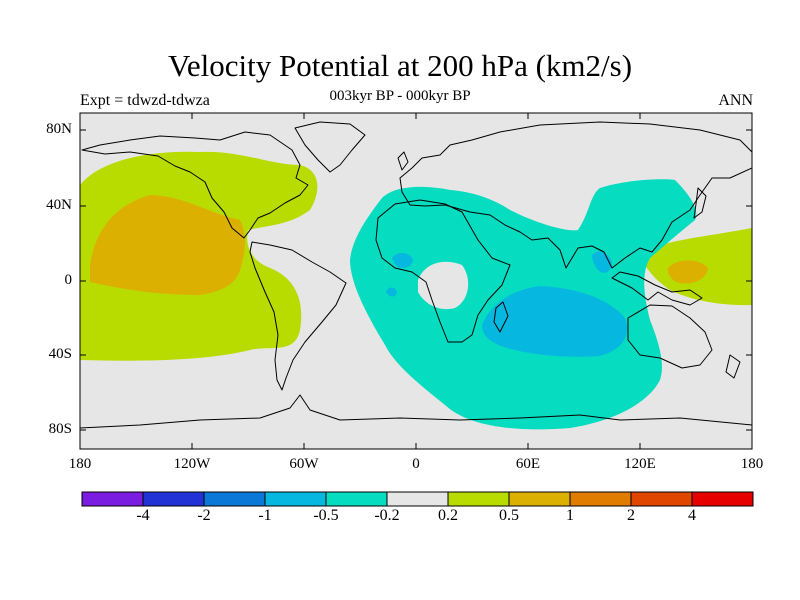  Describe the element at coordinates (167, 245) in the screenshot. I see `contour-pacific-positive-mid` at that location.